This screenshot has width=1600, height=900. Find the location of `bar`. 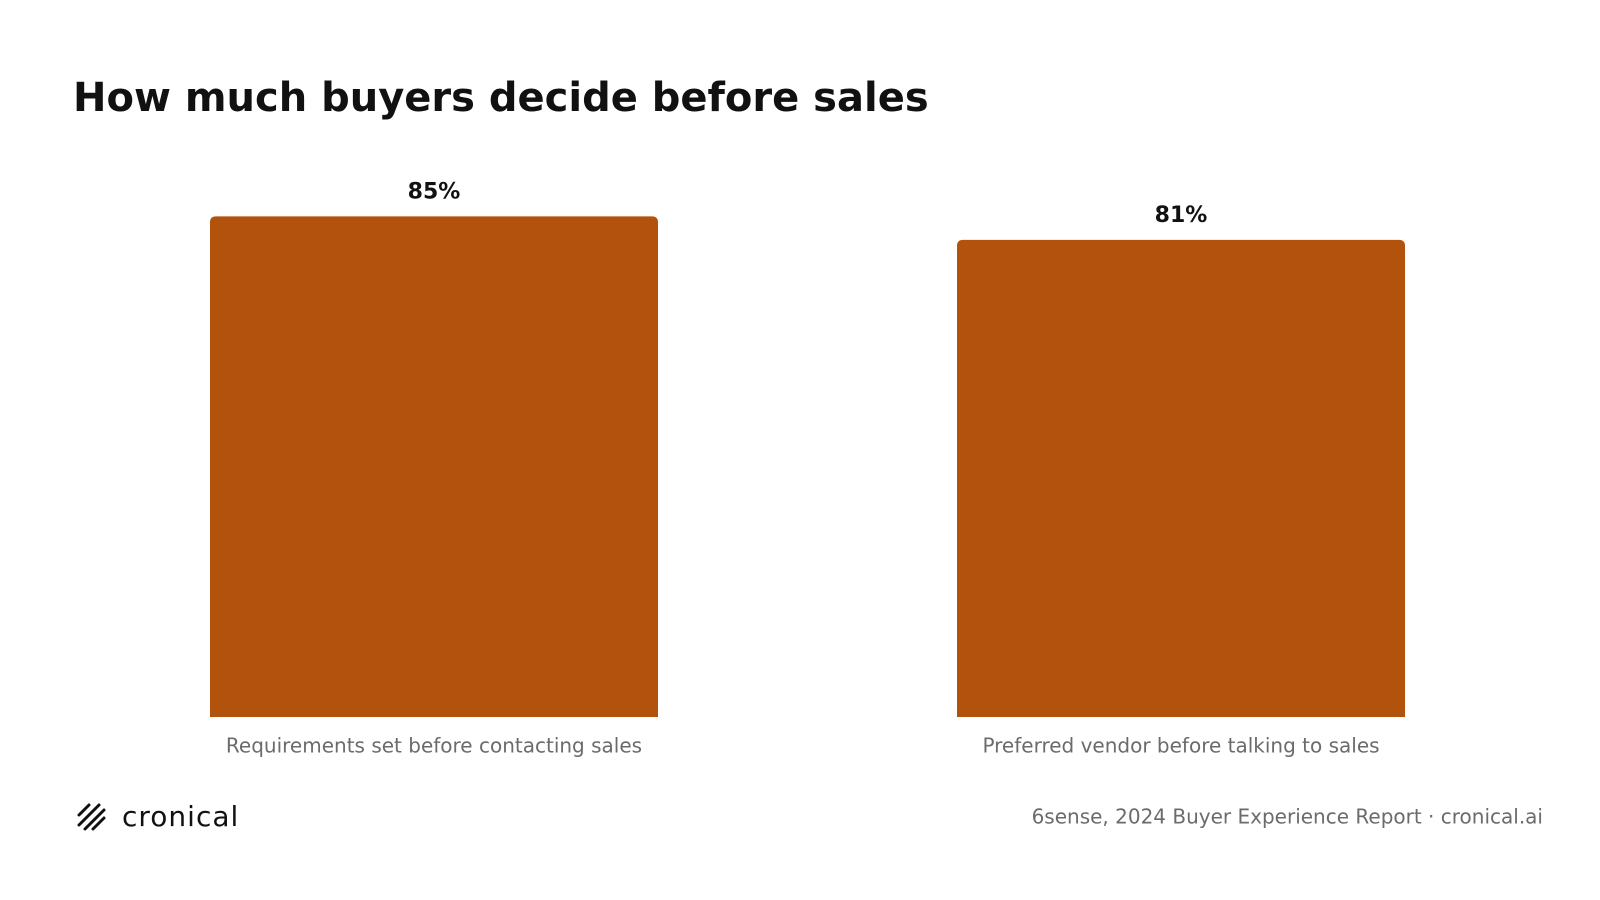

bar is located at coordinates (1181, 478).